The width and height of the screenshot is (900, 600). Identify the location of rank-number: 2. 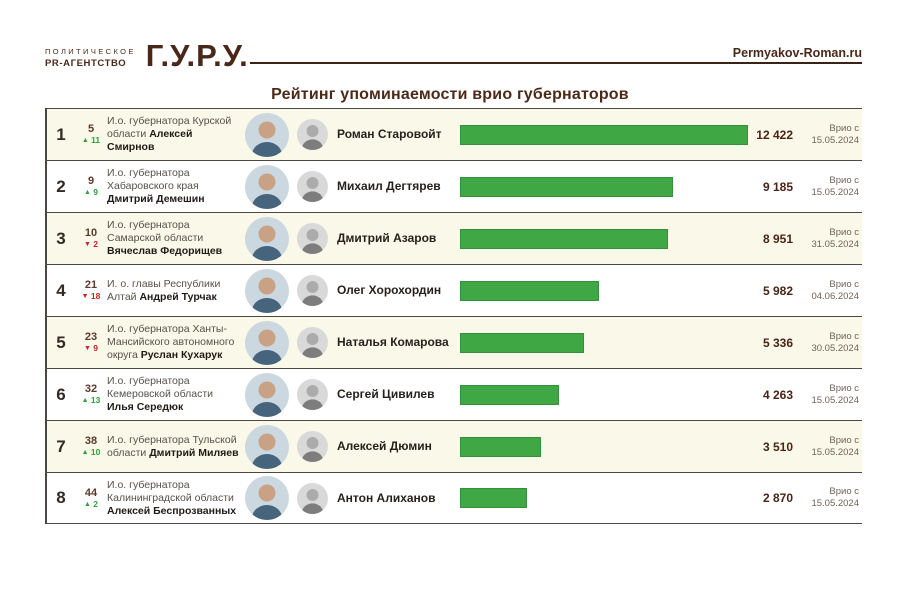
(61, 186).